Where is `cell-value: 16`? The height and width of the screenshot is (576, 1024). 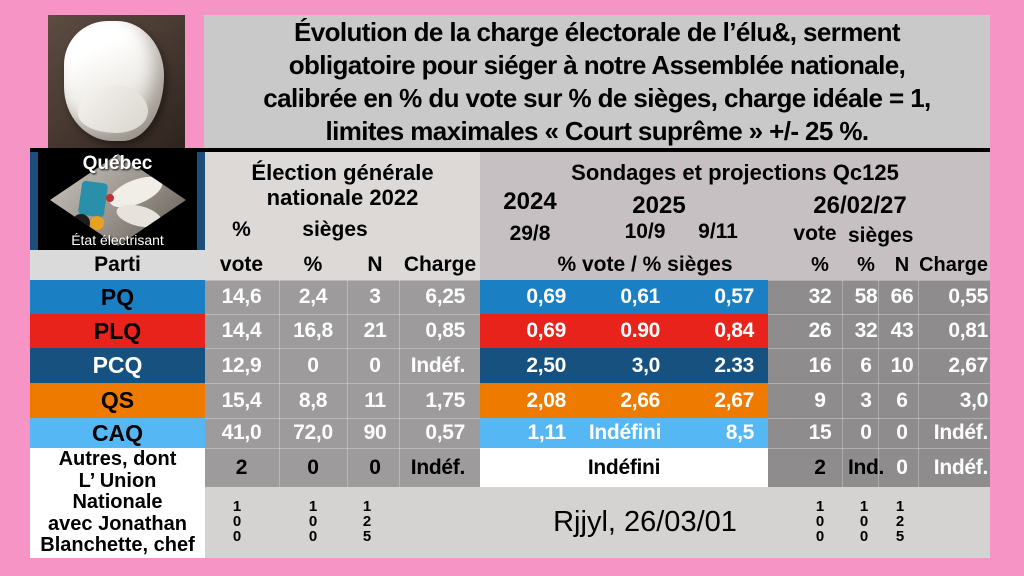
cell-value: 16 is located at coordinates (820, 365).